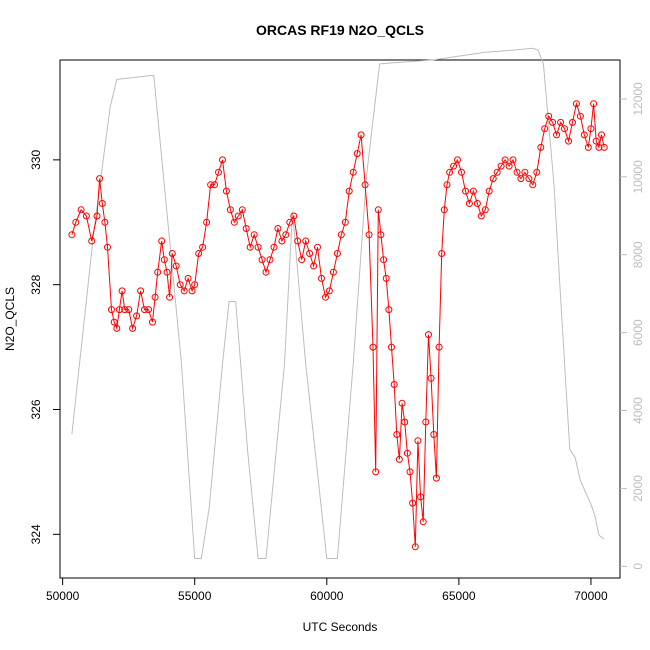 The height and width of the screenshot is (650, 650). I want to click on y-axis-label: N2O_QCLS, so click(10, 319).